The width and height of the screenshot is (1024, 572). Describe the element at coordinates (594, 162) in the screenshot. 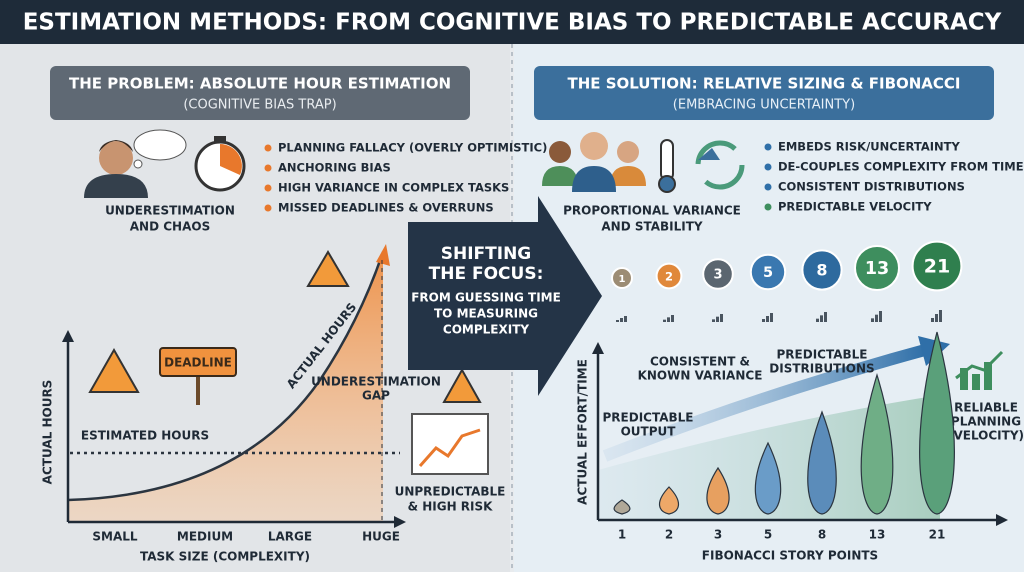

I see `team-icon` at that location.